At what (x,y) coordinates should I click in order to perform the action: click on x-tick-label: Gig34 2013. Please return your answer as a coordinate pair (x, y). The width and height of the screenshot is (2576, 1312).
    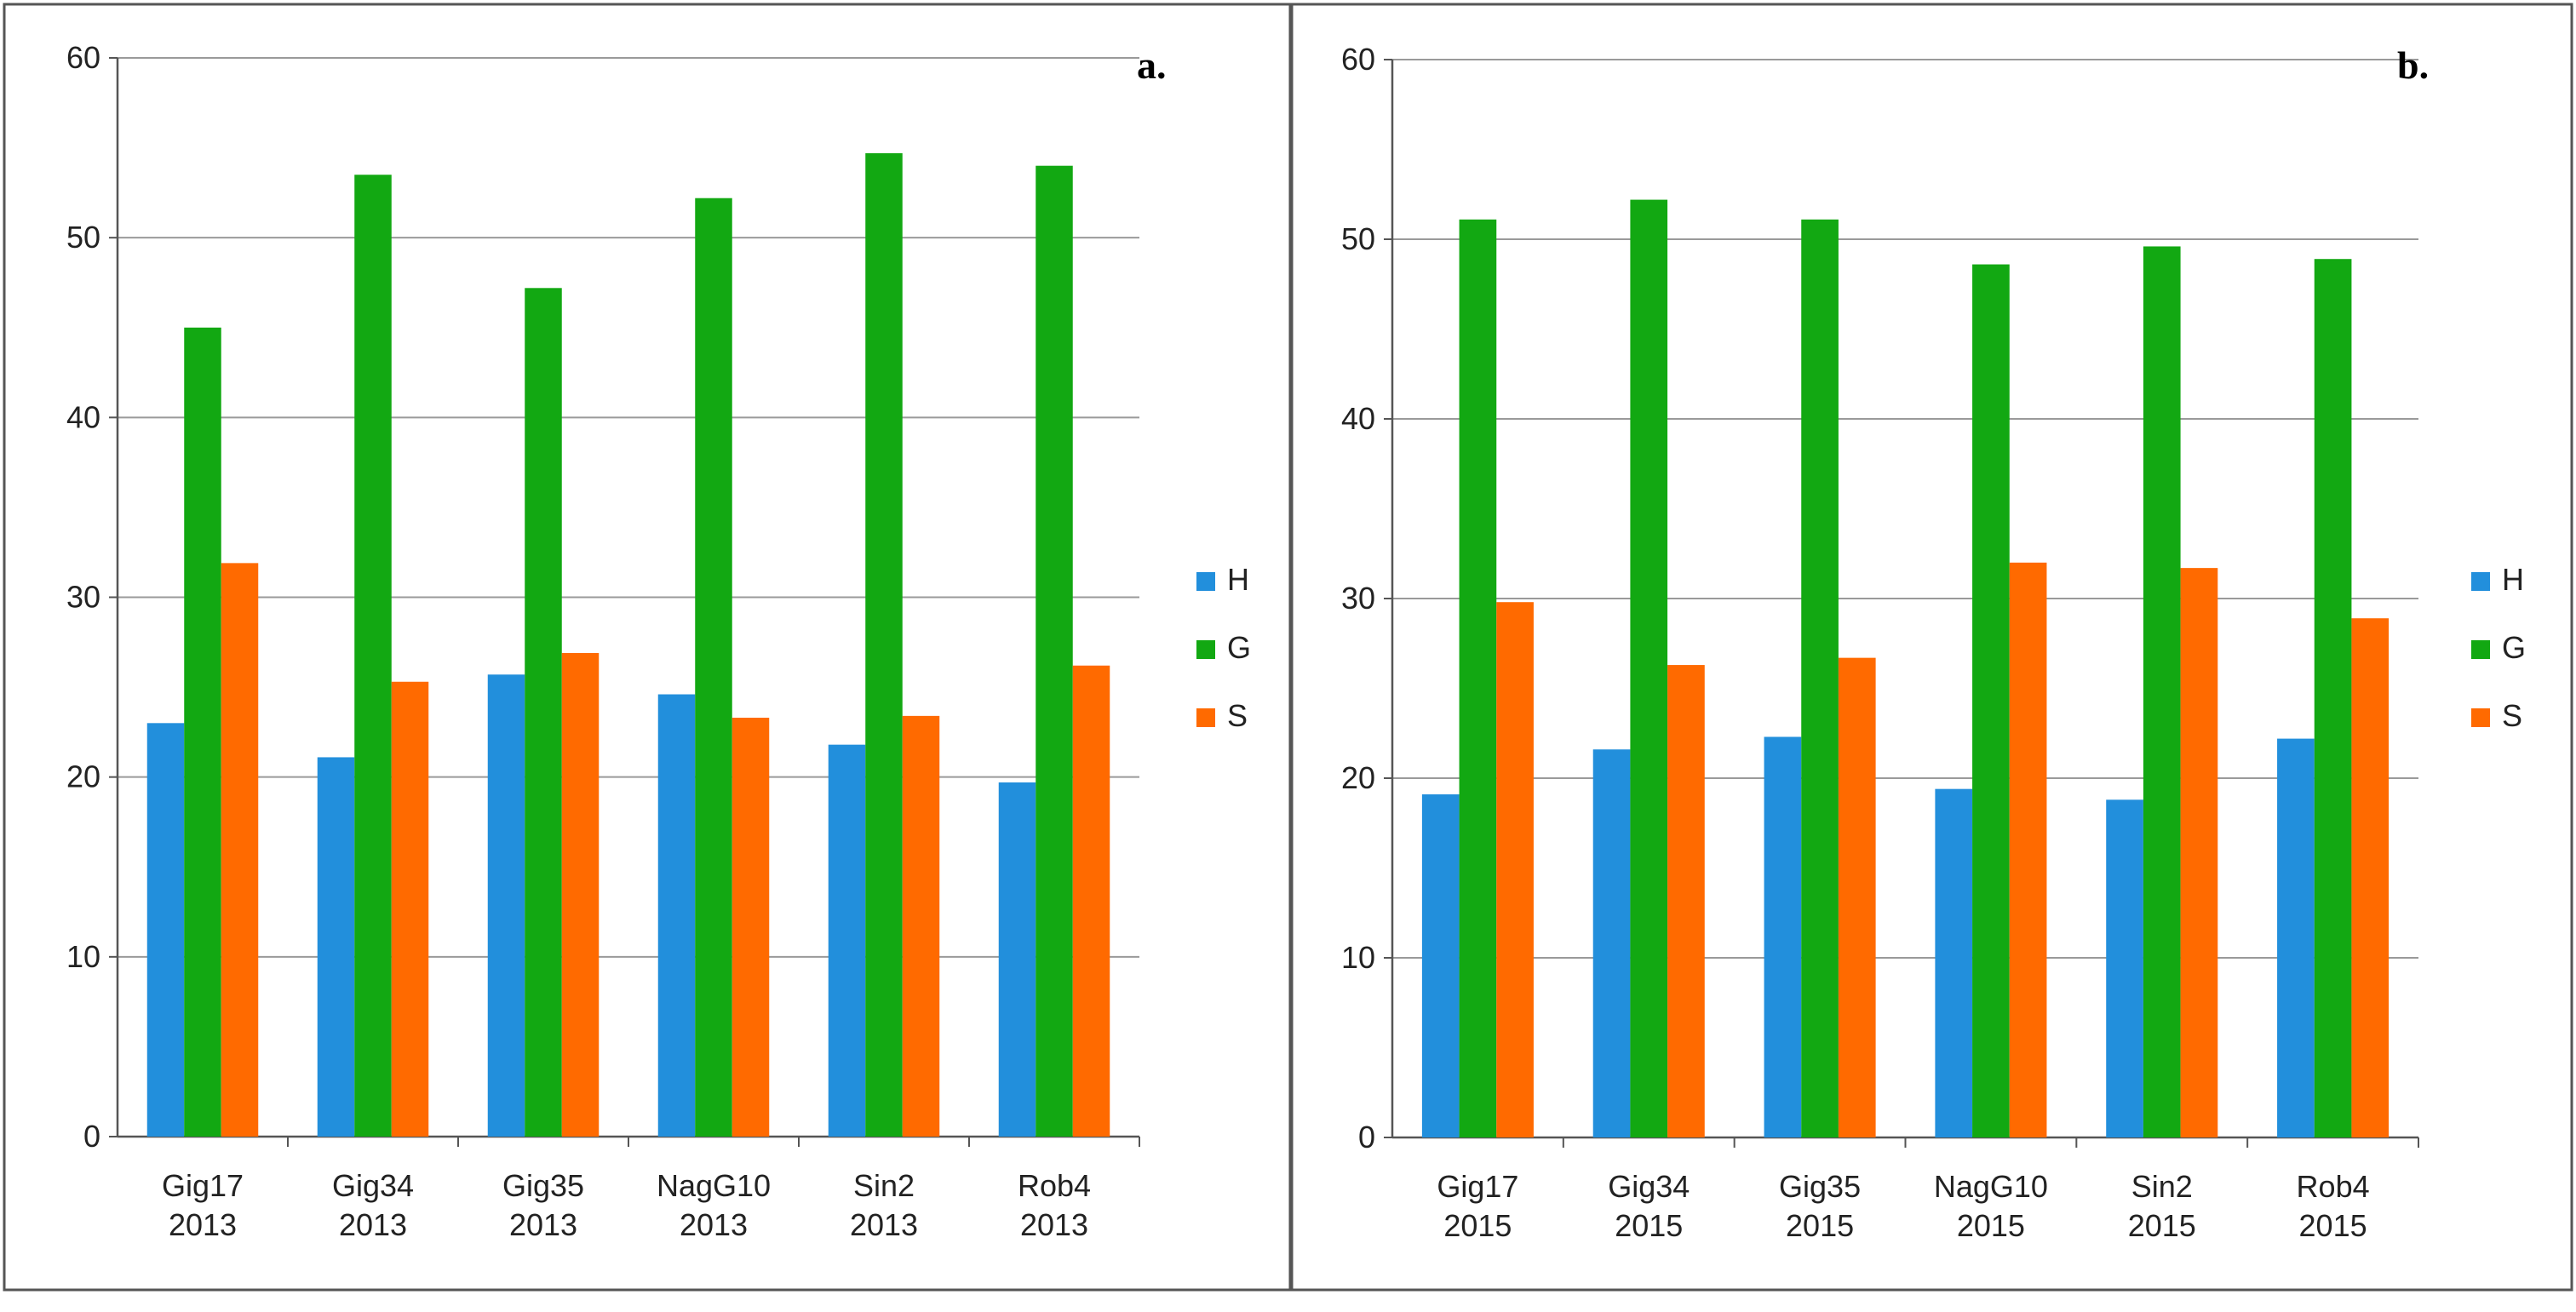
    Looking at the image, I should click on (373, 1205).